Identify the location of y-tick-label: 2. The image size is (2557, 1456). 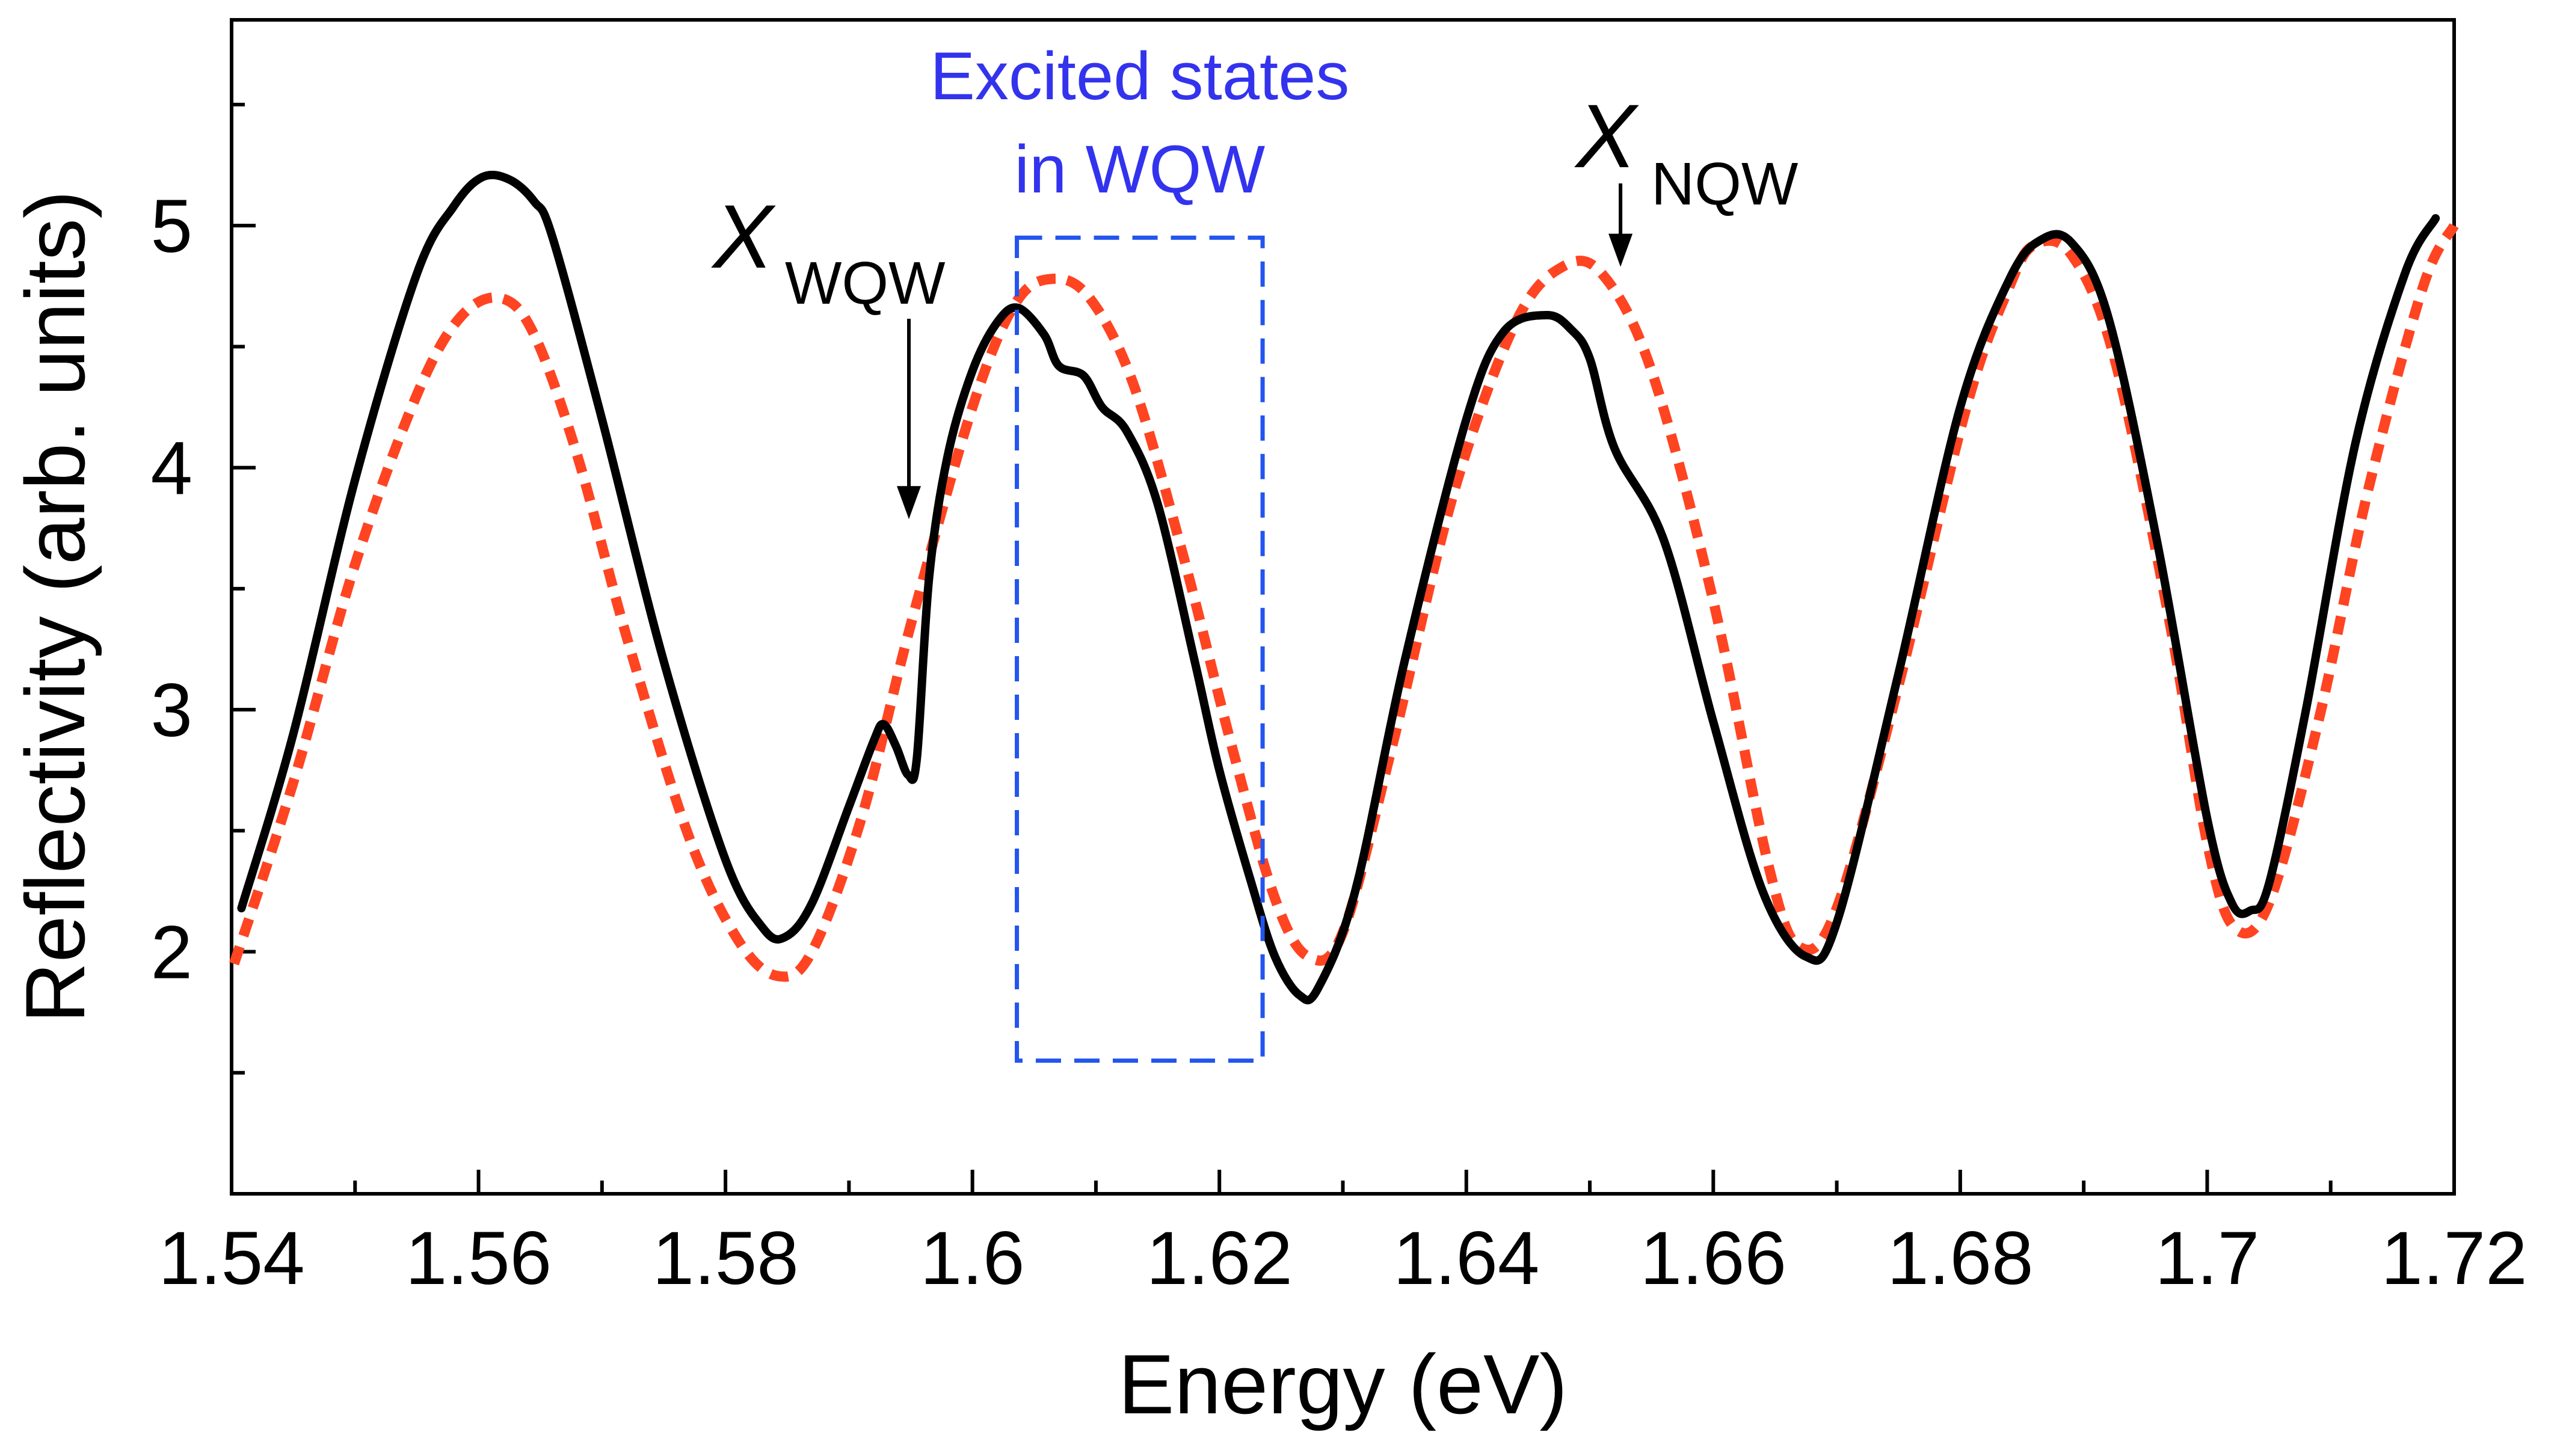
(171, 953).